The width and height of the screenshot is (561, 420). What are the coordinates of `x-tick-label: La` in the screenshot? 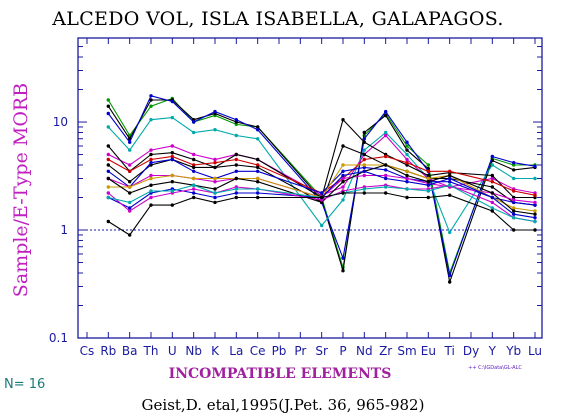 It's located at (236, 351).